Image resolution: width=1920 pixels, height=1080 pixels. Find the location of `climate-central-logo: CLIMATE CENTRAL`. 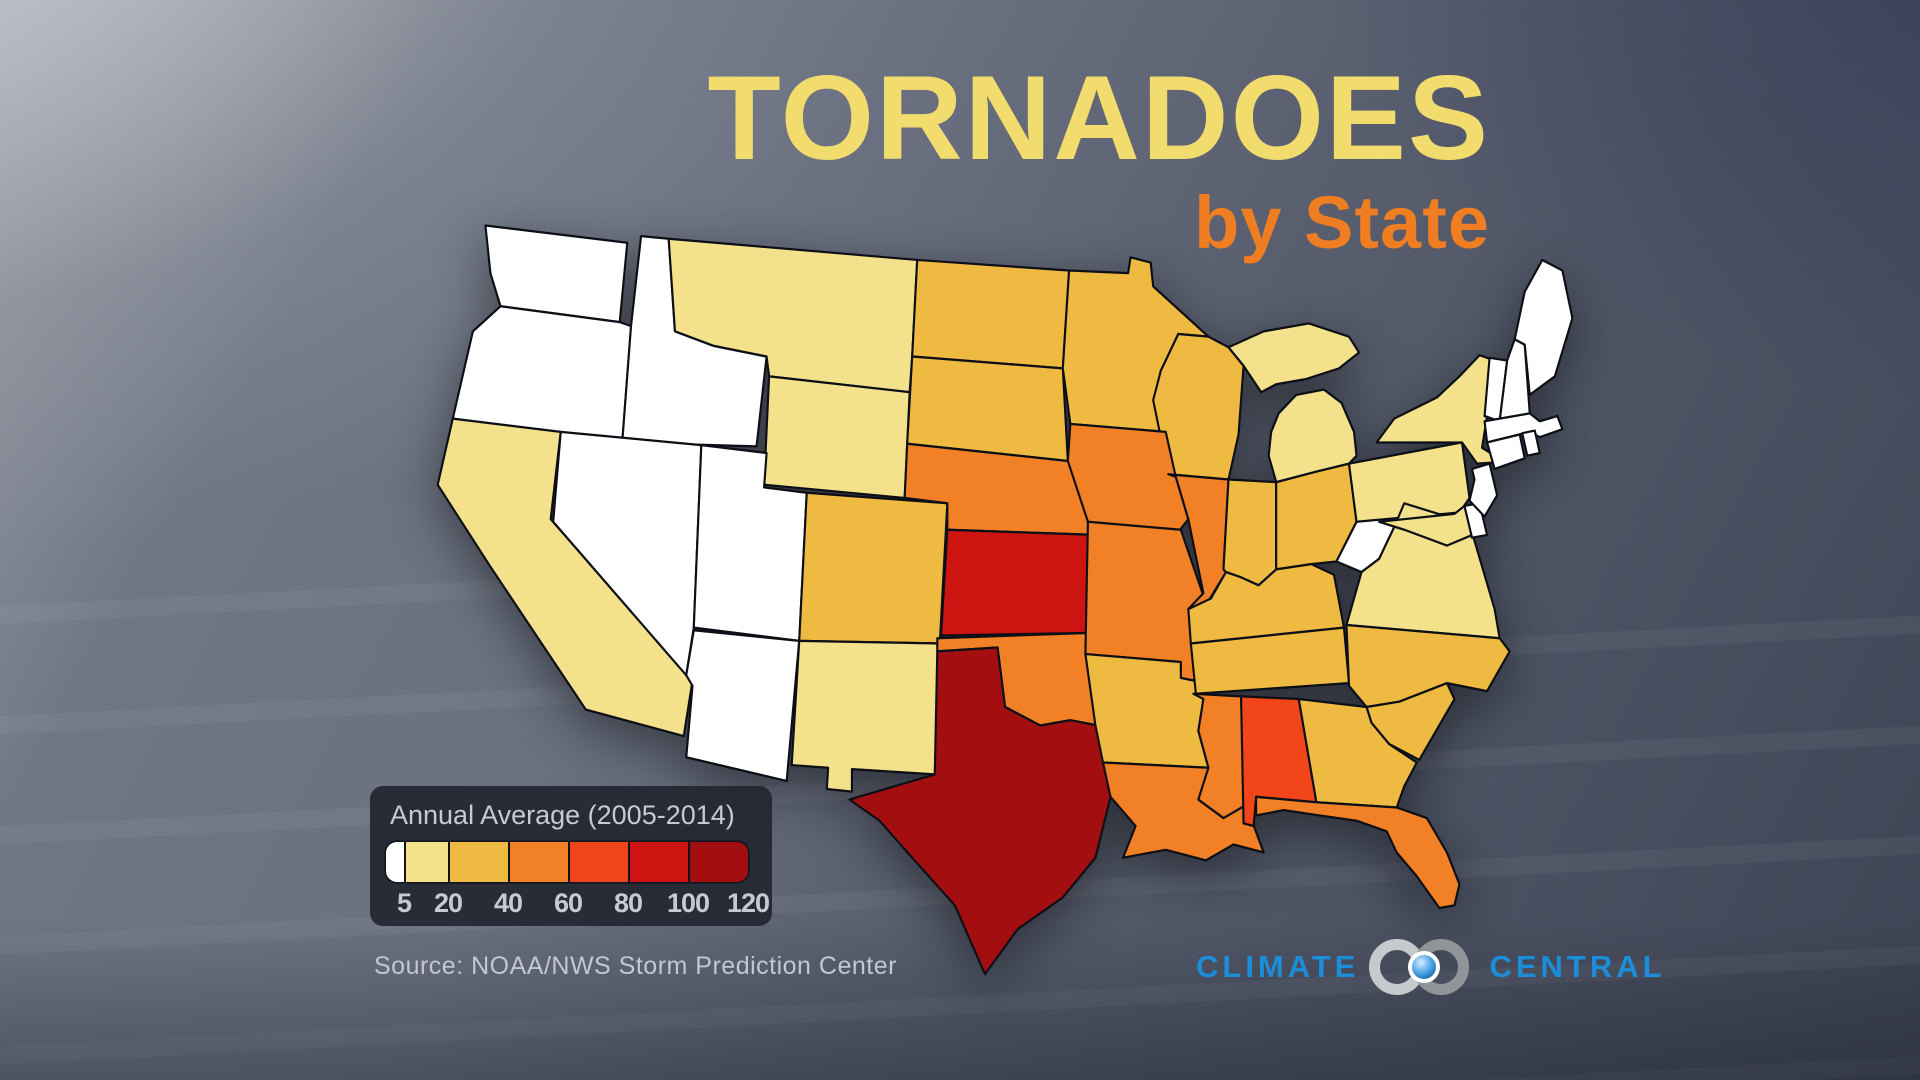

climate-central-logo: CLIMATE CENTRAL is located at coordinates (1431, 967).